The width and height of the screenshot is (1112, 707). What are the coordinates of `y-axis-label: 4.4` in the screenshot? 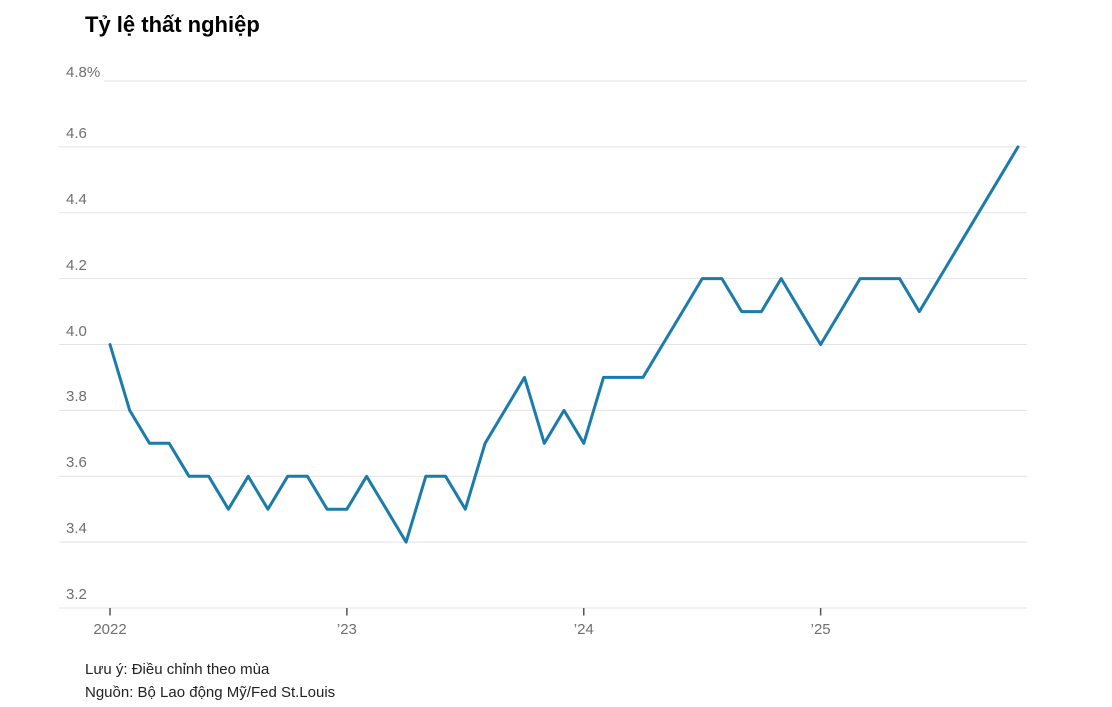 It's located at (76, 199).